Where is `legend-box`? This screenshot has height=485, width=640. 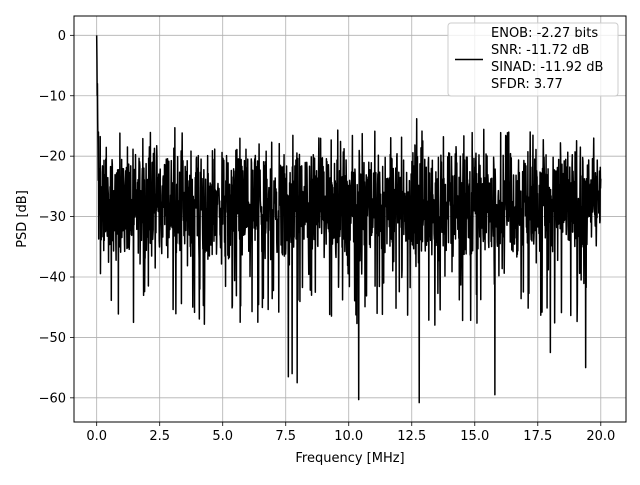
legend-box is located at coordinates (533, 59).